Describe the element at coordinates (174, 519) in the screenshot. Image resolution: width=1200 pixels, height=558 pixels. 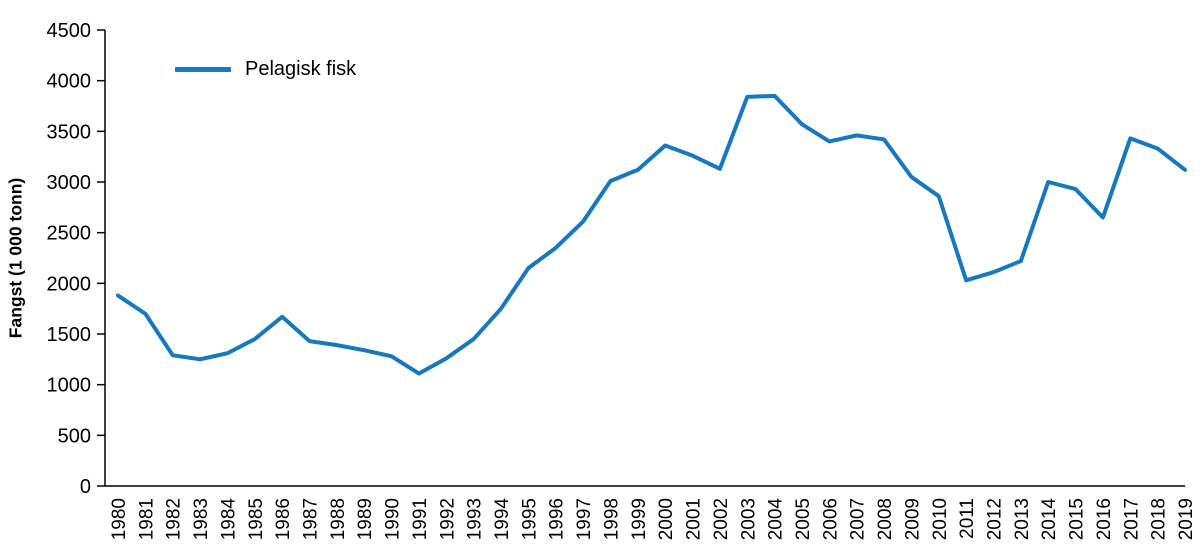
I see `svg-text: 1982` at that location.